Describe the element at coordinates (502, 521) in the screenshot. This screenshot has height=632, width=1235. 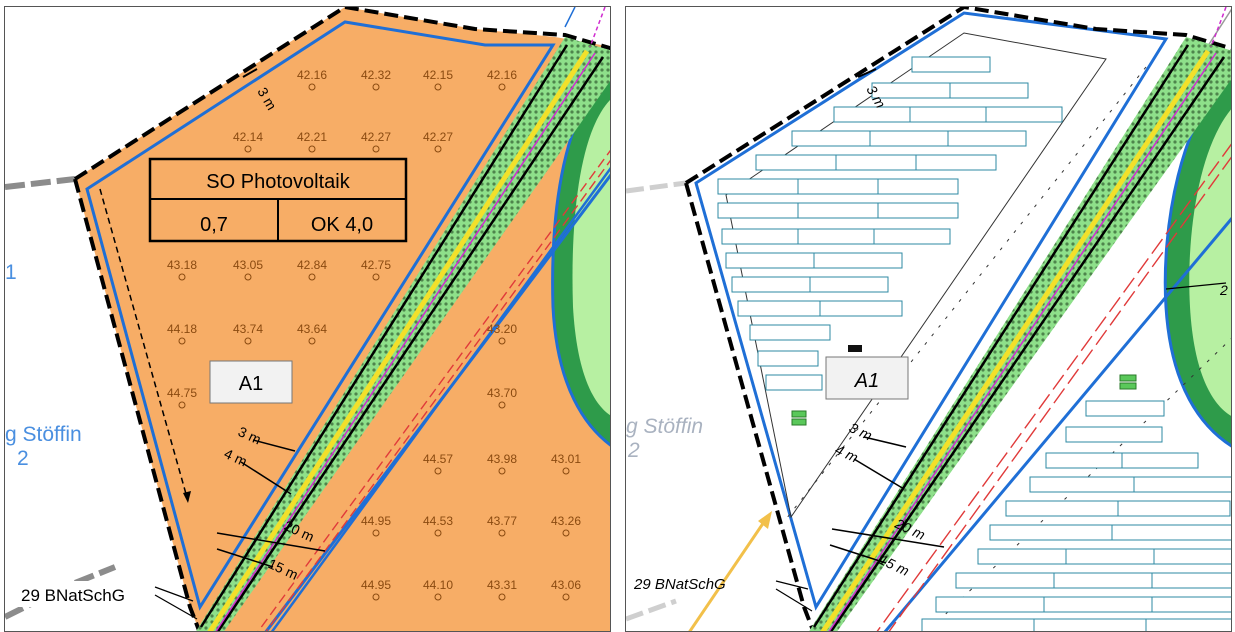
I see `elevation-value: 43.77` at that location.